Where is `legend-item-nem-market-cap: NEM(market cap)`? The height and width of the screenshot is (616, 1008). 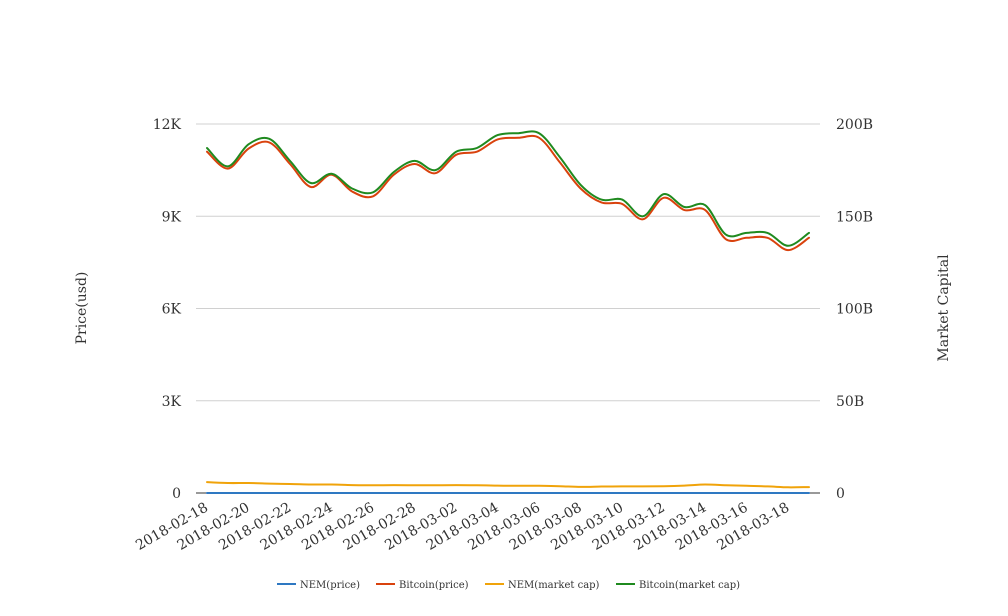 legend-item-nem-market-cap: NEM(market cap) is located at coordinates (542, 585).